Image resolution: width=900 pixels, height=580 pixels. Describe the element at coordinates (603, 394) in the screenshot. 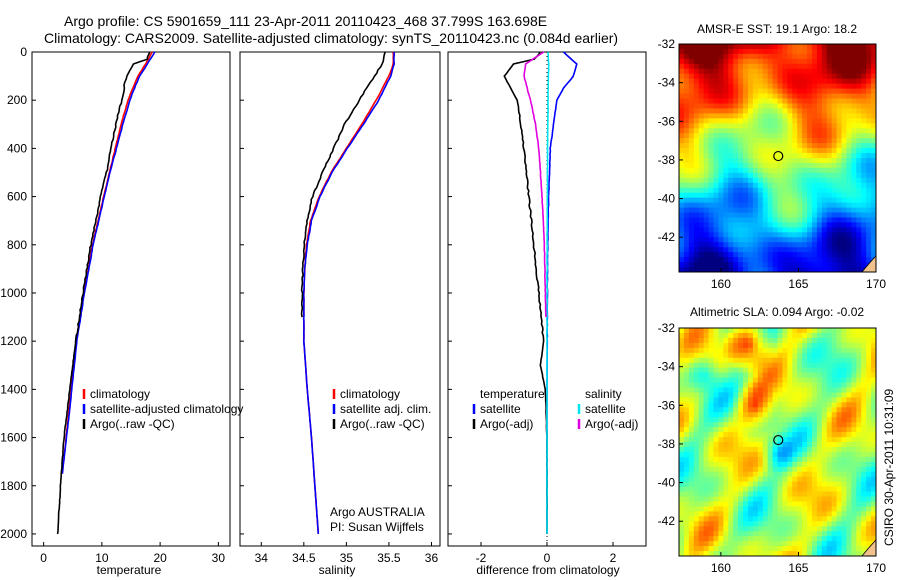

I see `legend-header: salinity` at that location.